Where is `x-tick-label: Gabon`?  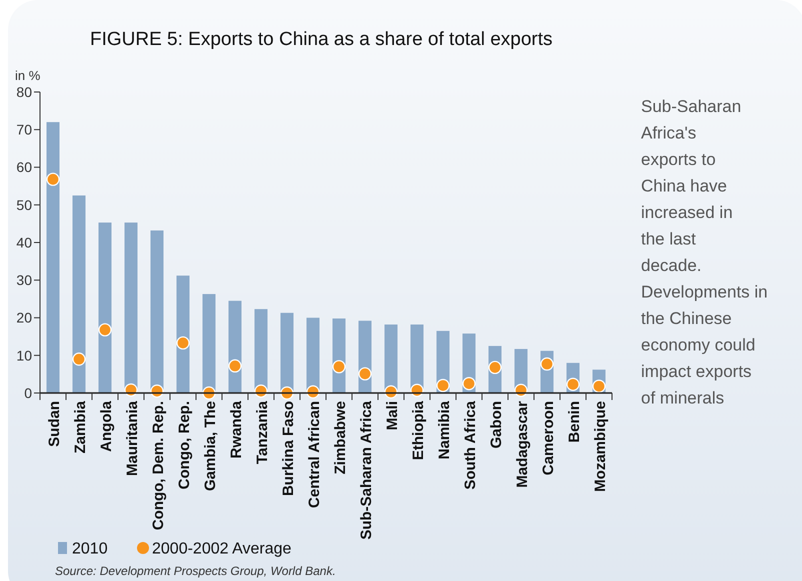
x-tick-label: Gabon is located at coordinates (496, 424).